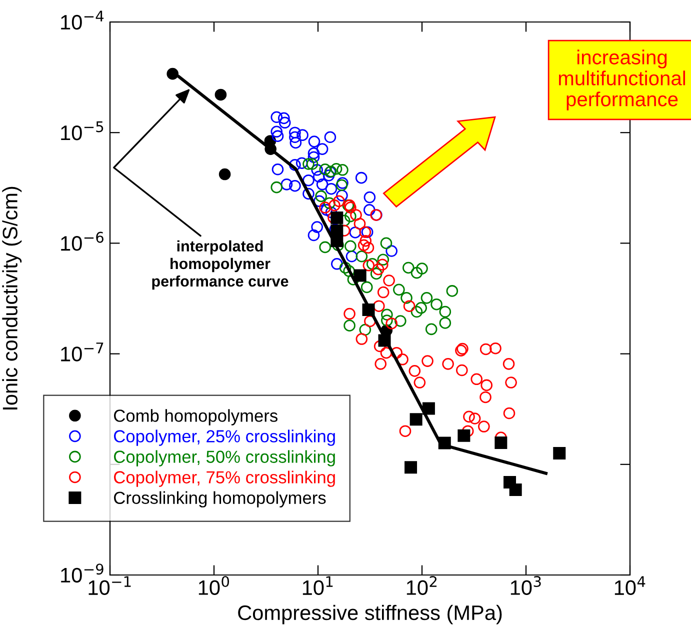 The height and width of the screenshot is (633, 691). What do you see at coordinates (224, 458) in the screenshot?
I see `legend-label: Copolymer, 50% crosslinking` at bounding box center [224, 458].